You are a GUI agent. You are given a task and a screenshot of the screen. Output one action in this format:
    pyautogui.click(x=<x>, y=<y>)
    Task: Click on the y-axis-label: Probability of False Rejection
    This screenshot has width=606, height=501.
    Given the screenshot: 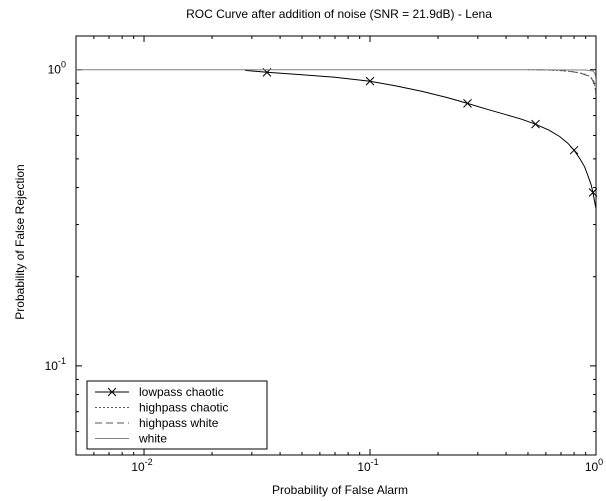 What is the action you would take?
    pyautogui.click(x=20, y=241)
    